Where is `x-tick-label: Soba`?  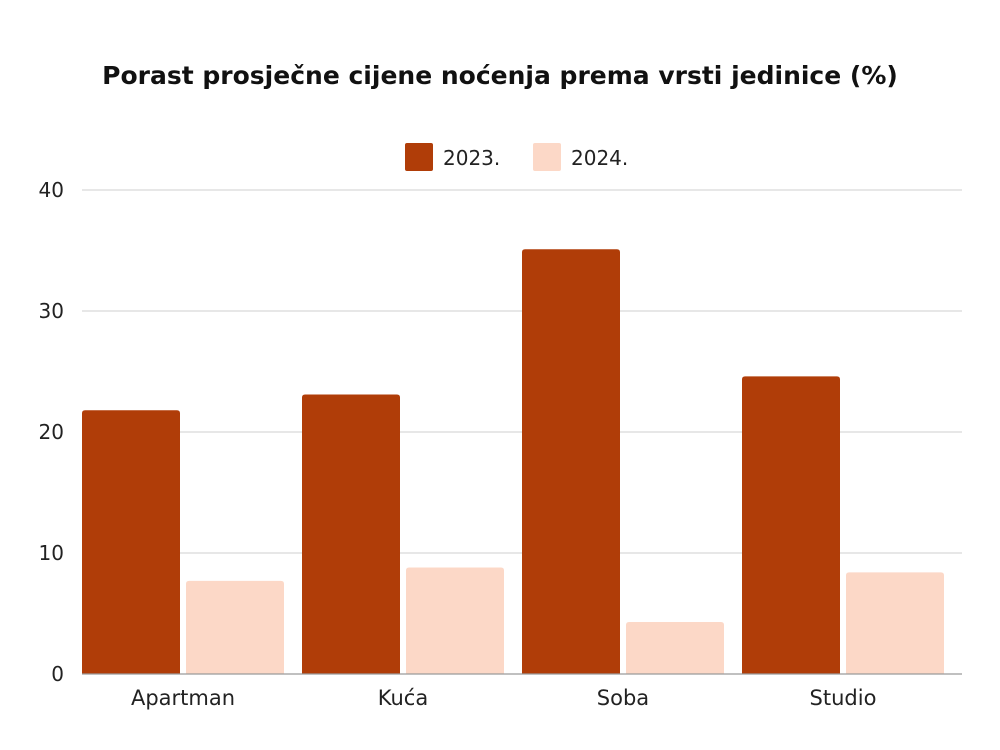 x-tick-label: Soba is located at coordinates (623, 698).